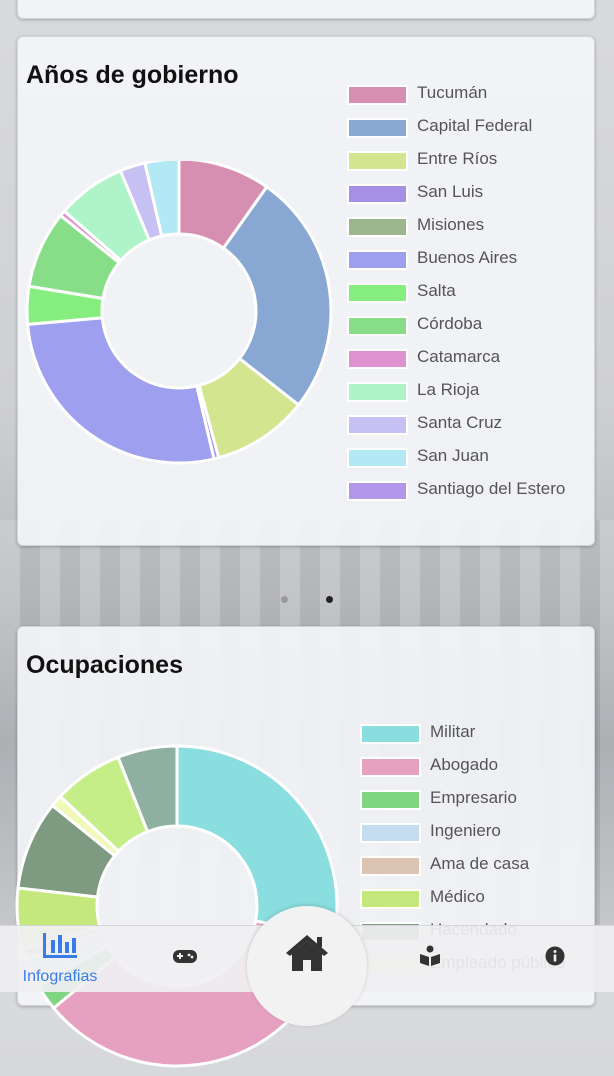 The height and width of the screenshot is (1076, 614). What do you see at coordinates (132, 75) in the screenshot?
I see `gov-chart-title: Años de gobierno` at bounding box center [132, 75].